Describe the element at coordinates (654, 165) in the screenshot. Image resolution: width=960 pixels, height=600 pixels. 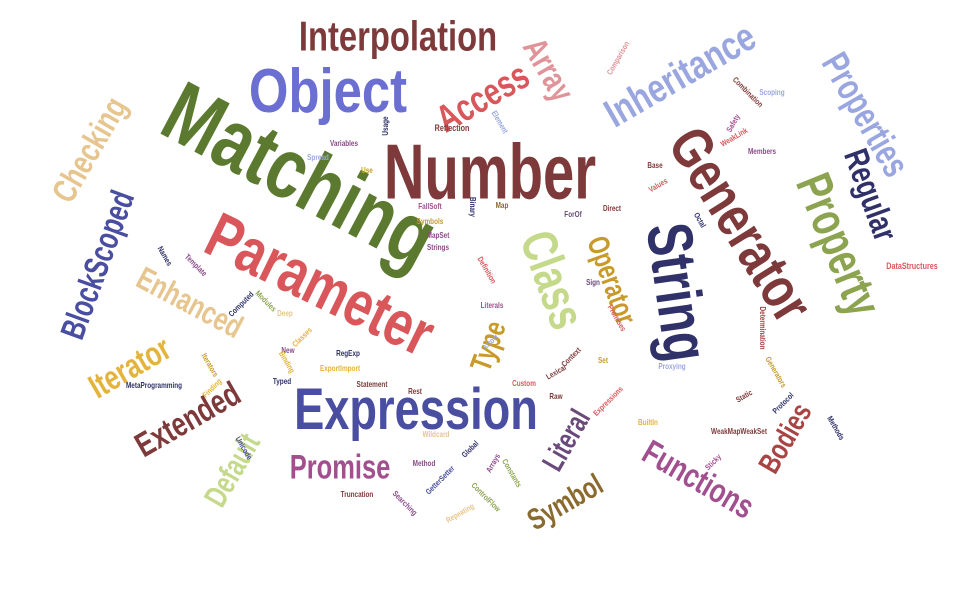
I see `cloud-word-base: Base` at that location.